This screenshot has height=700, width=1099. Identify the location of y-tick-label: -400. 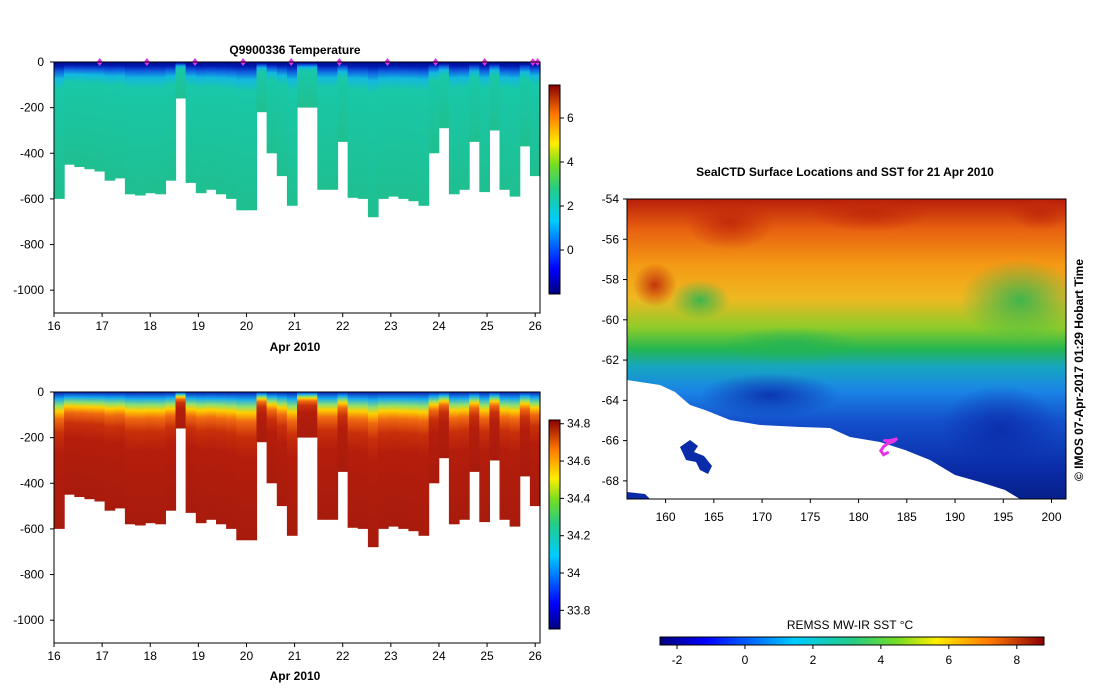
(32, 483).